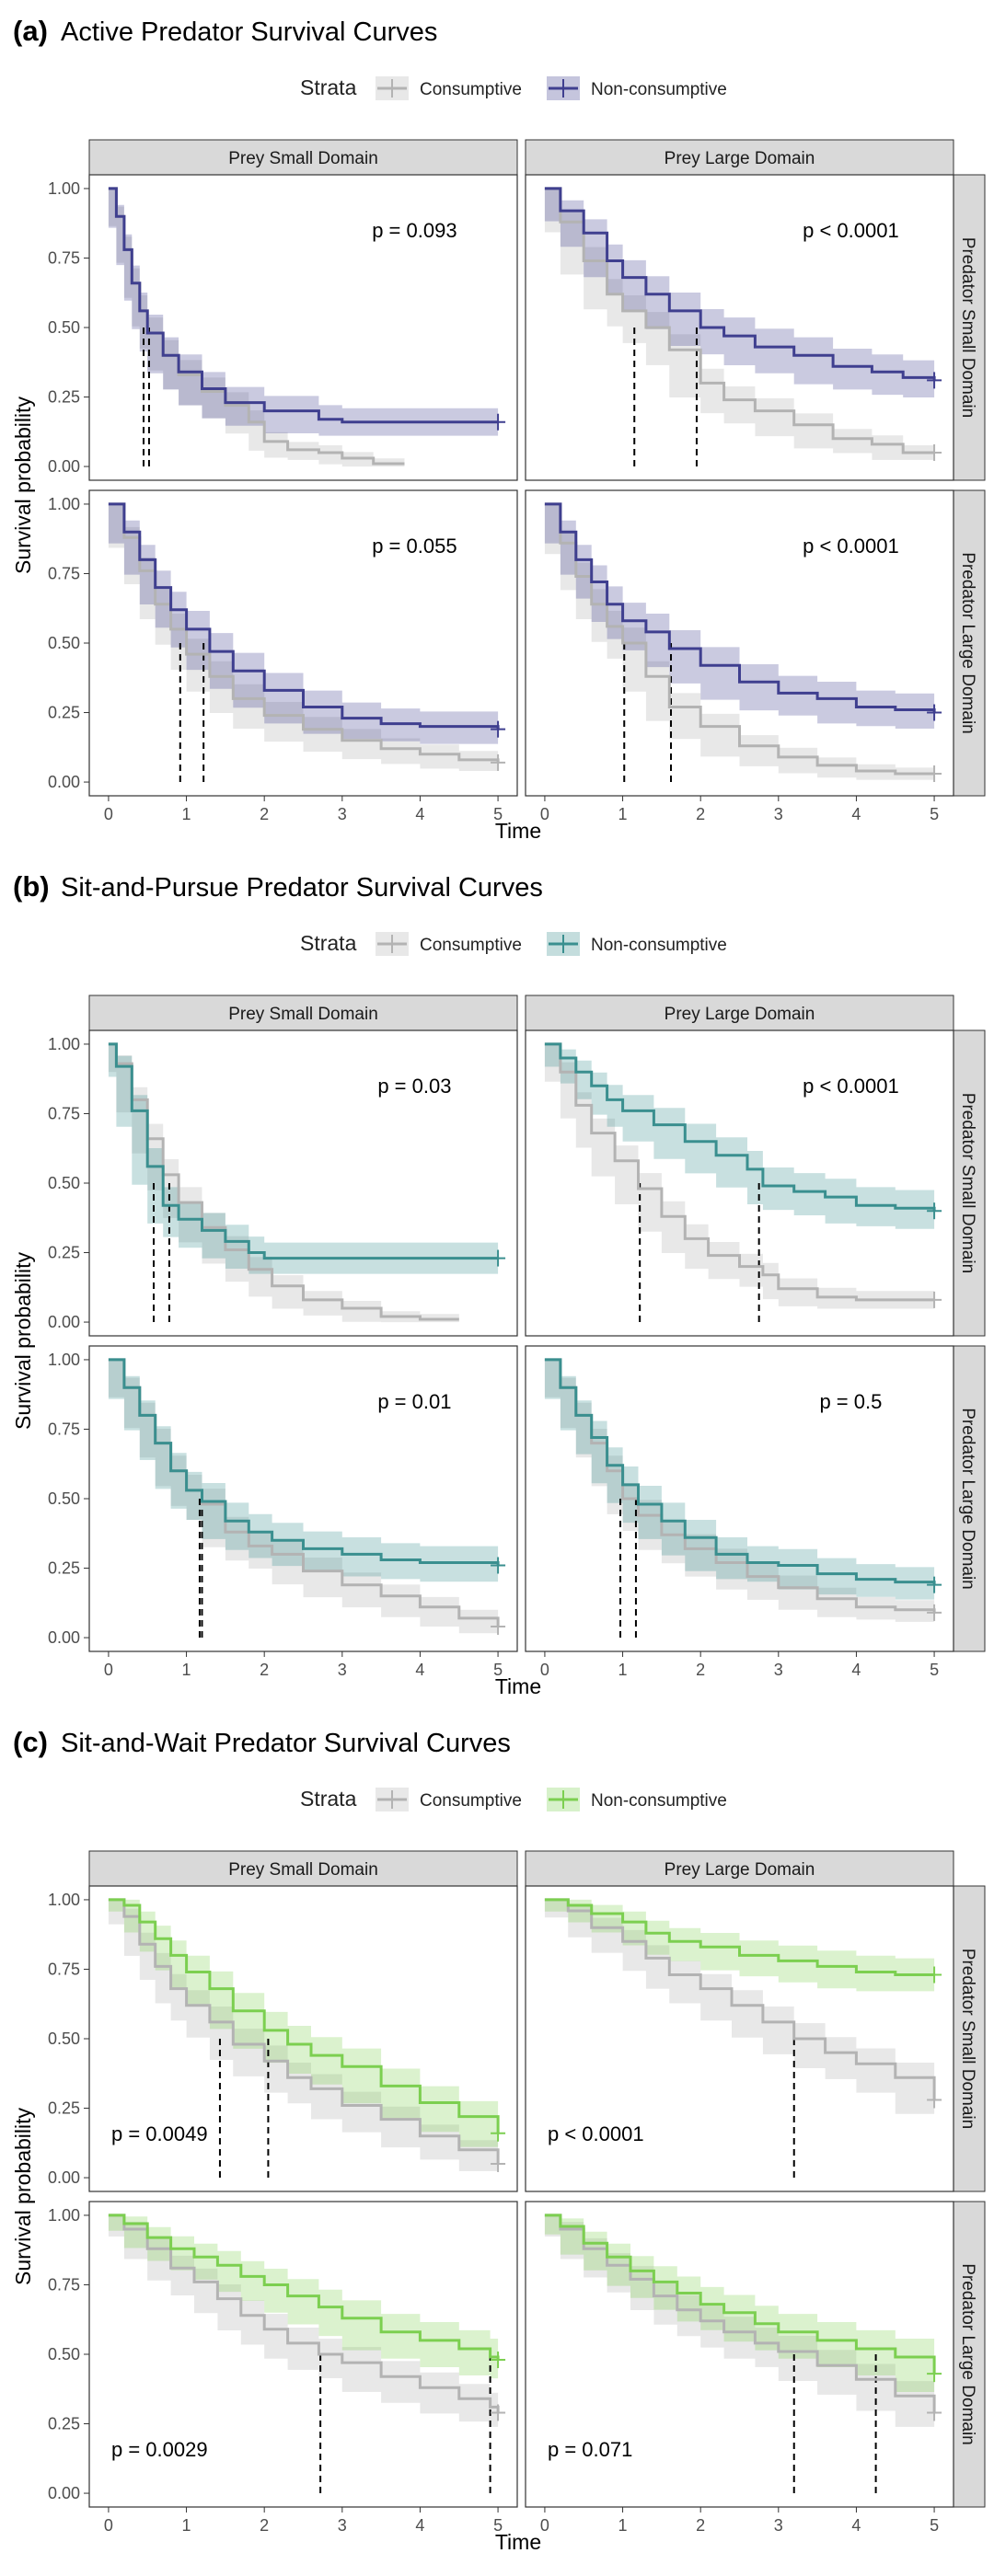 The height and width of the screenshot is (2576, 994). Describe the element at coordinates (851, 1401) in the screenshot. I see `p-value-label: p = 0.5` at that location.